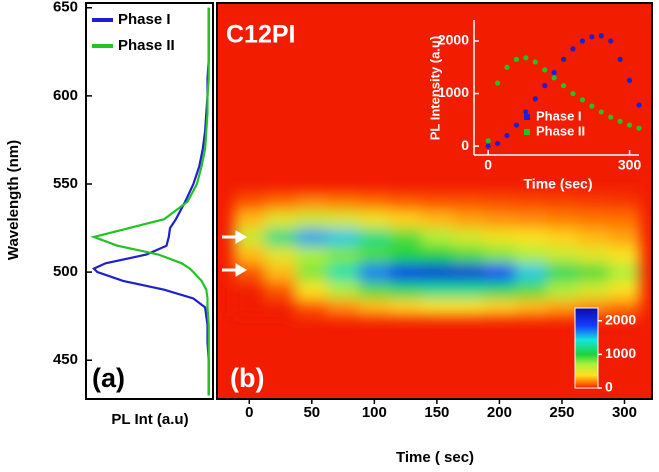  What do you see at coordinates (488, 165) in the screenshot?
I see `inset-x-tick-label: 0` at bounding box center [488, 165].